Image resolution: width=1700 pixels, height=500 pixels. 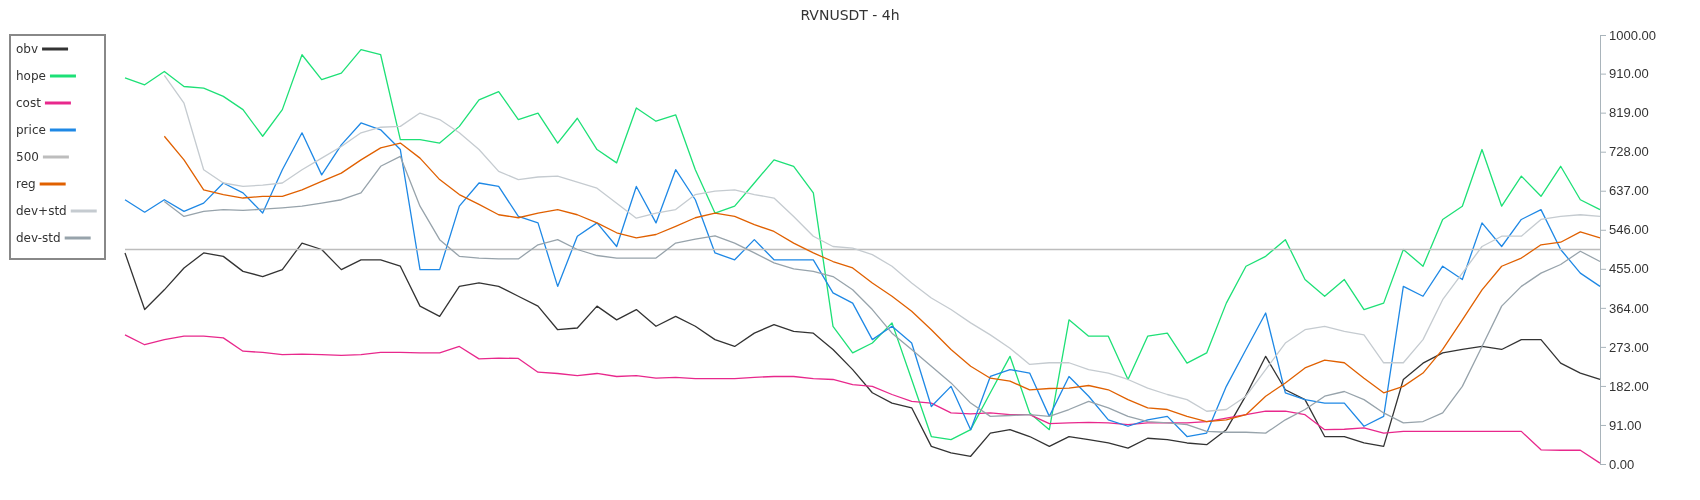 I want to click on y-tick-label: 546.00, so click(x=1629, y=230).